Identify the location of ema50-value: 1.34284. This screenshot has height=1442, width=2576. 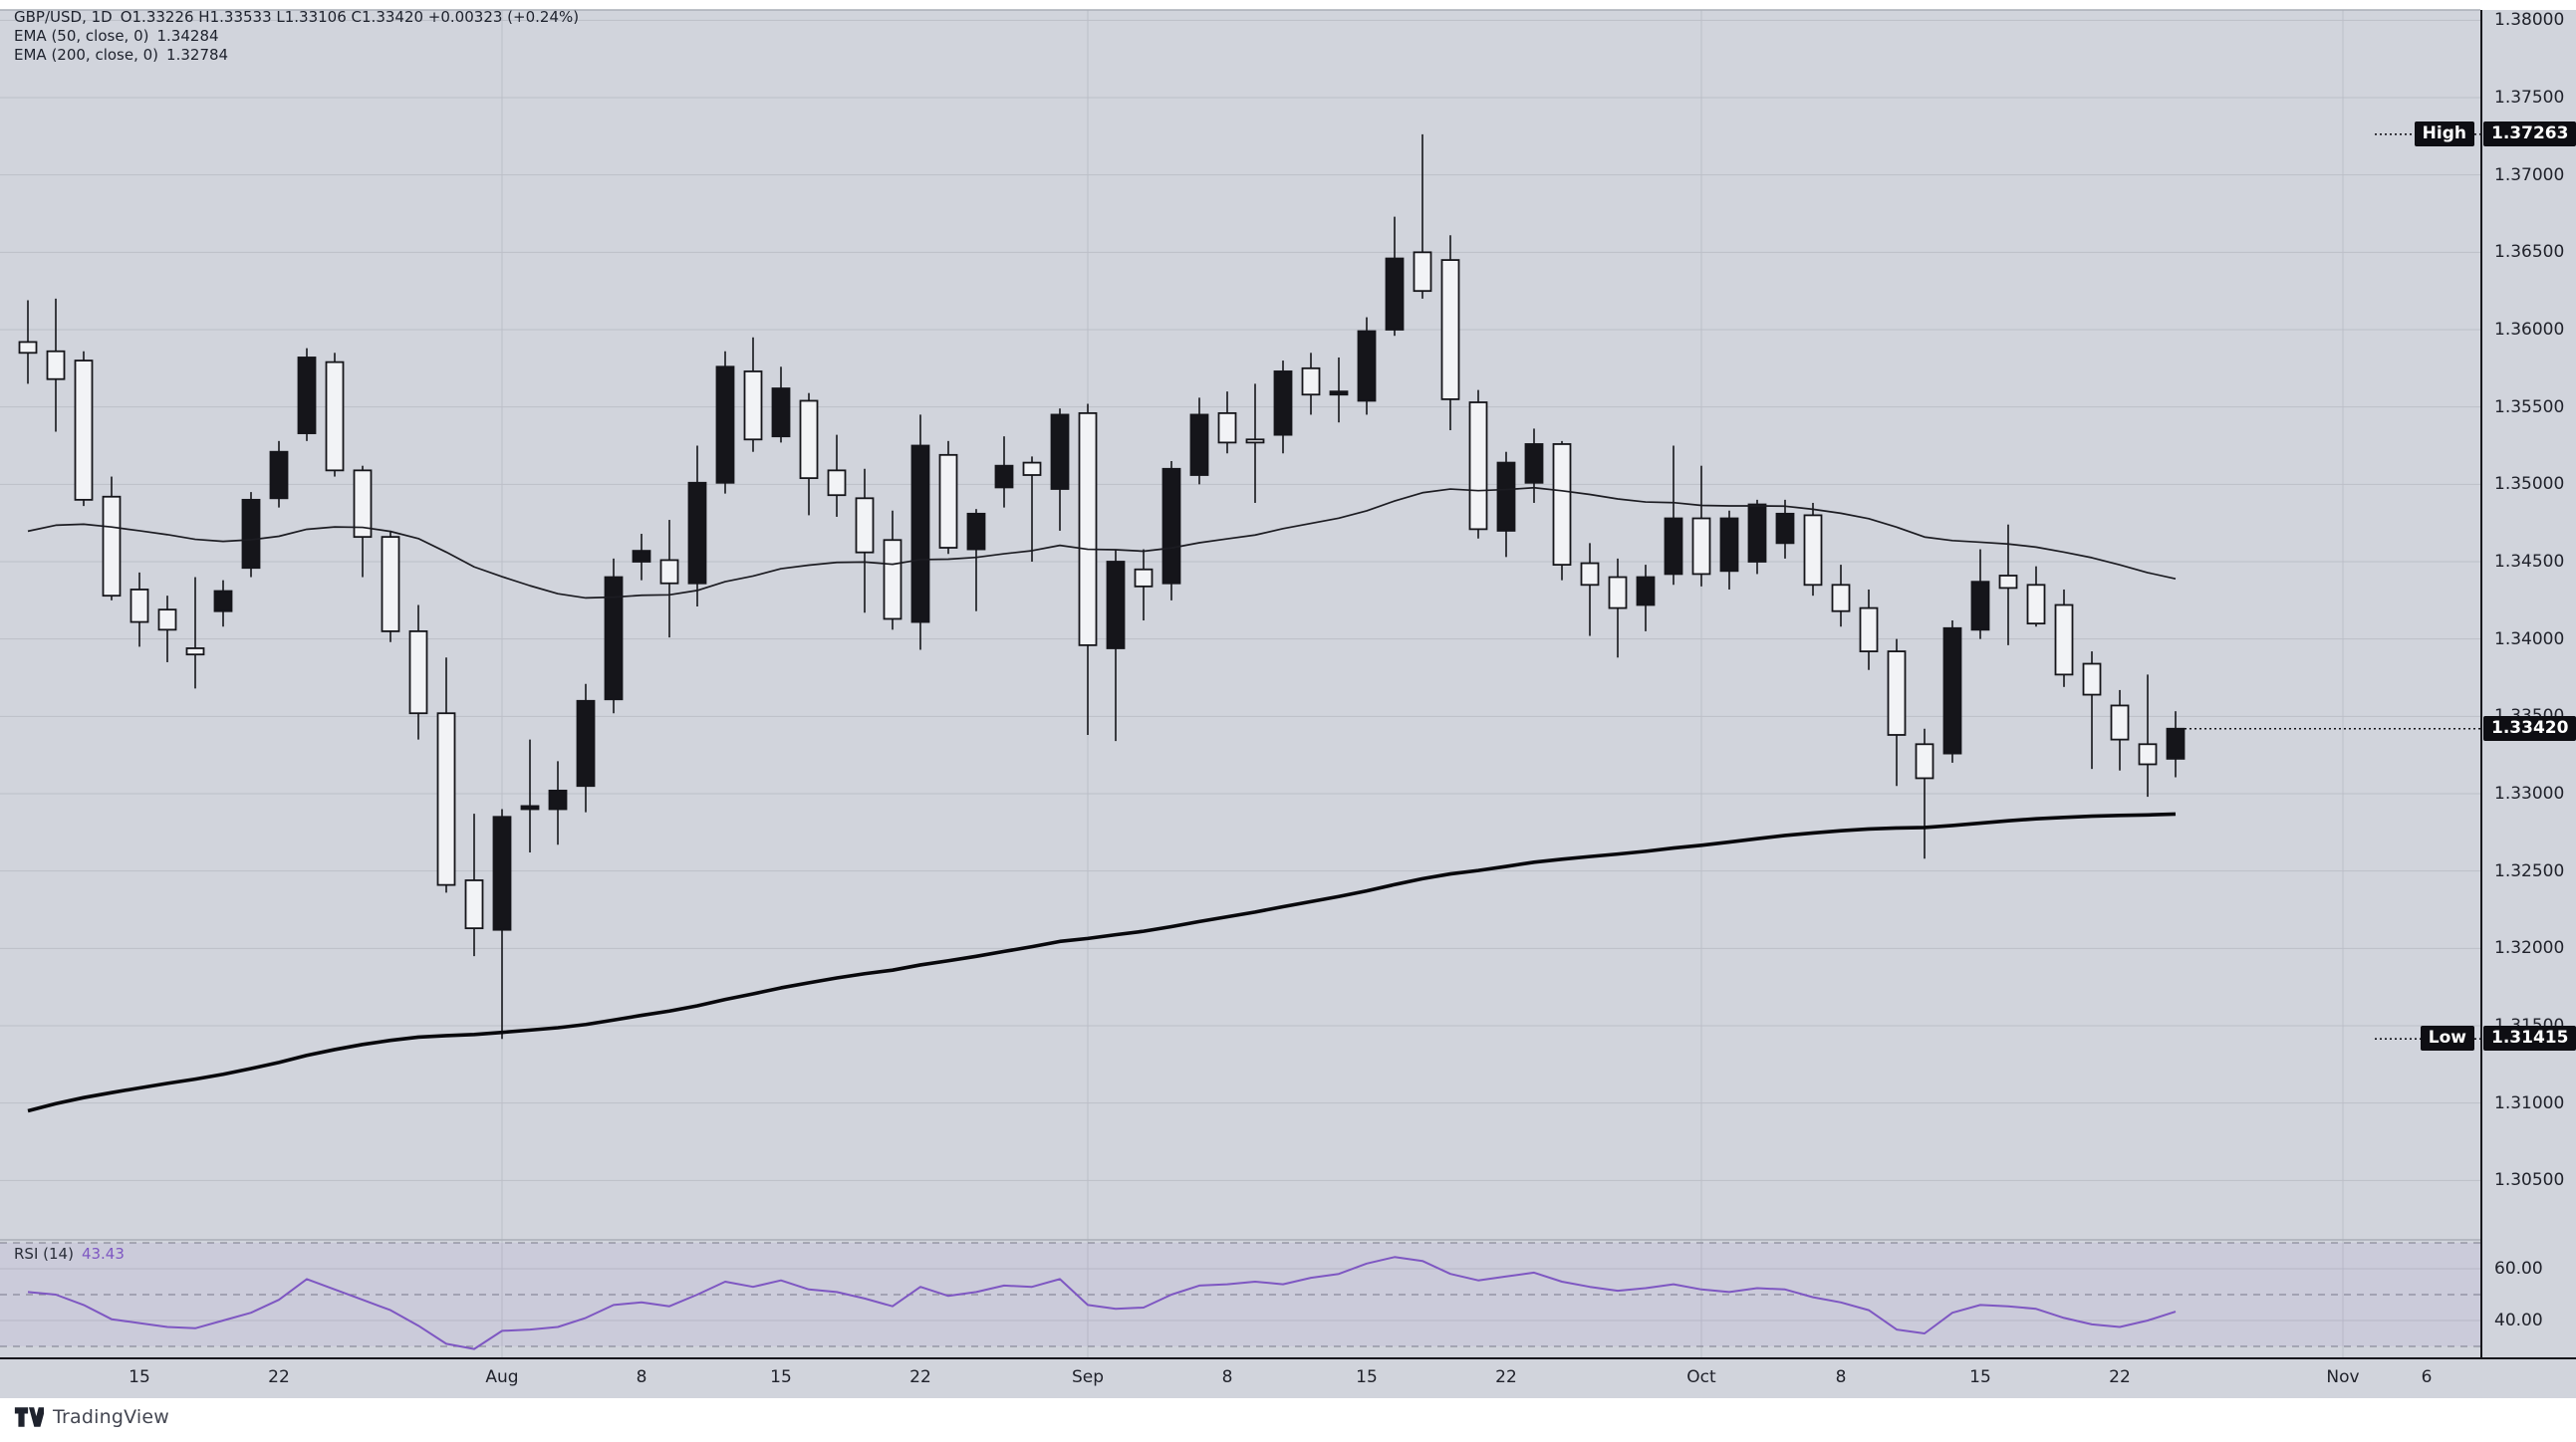
(187, 36).